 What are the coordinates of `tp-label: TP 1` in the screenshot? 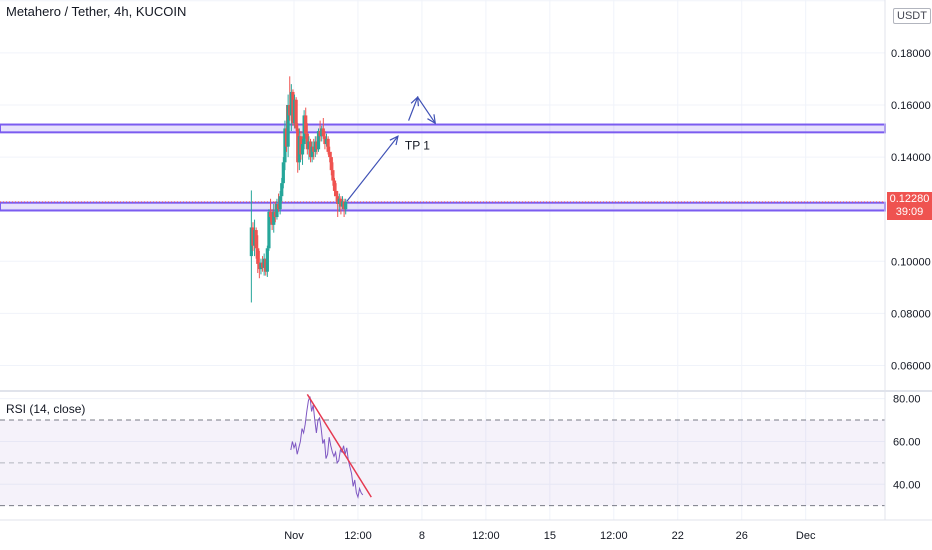 It's located at (417, 145).